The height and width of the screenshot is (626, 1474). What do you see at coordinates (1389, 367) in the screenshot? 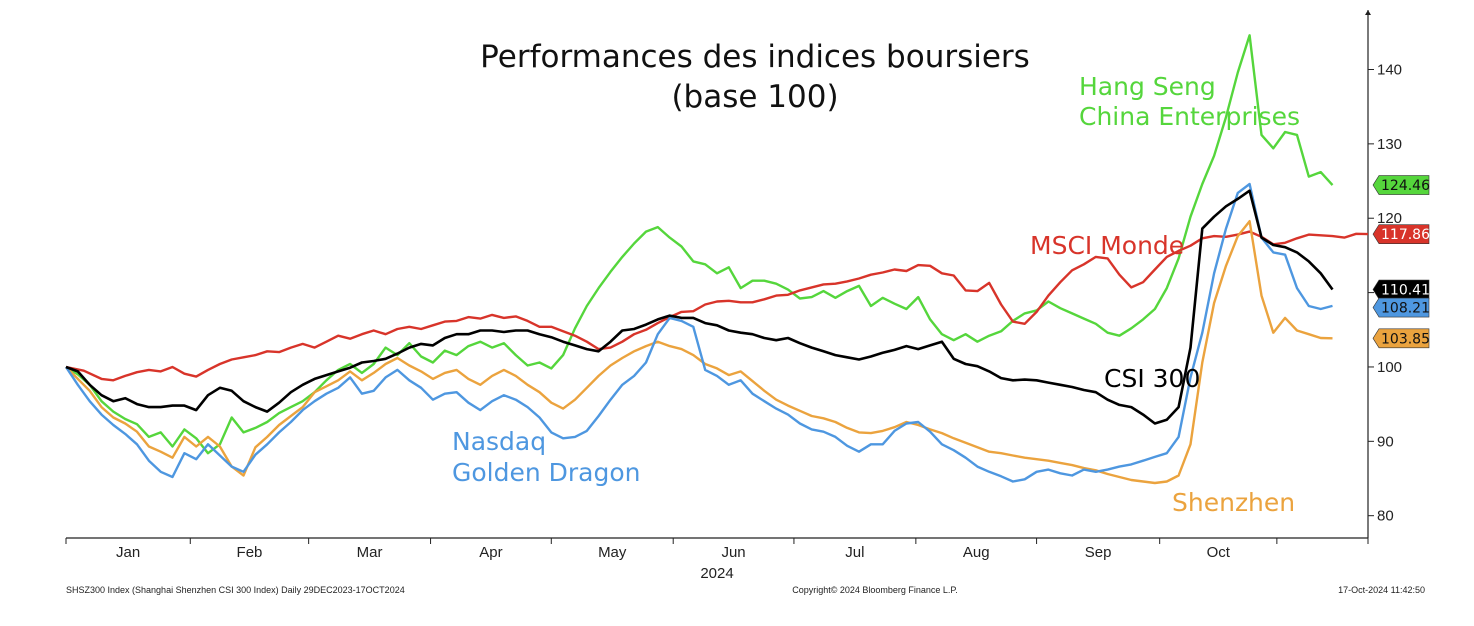
I see `y-tick-label: 100` at bounding box center [1389, 367].